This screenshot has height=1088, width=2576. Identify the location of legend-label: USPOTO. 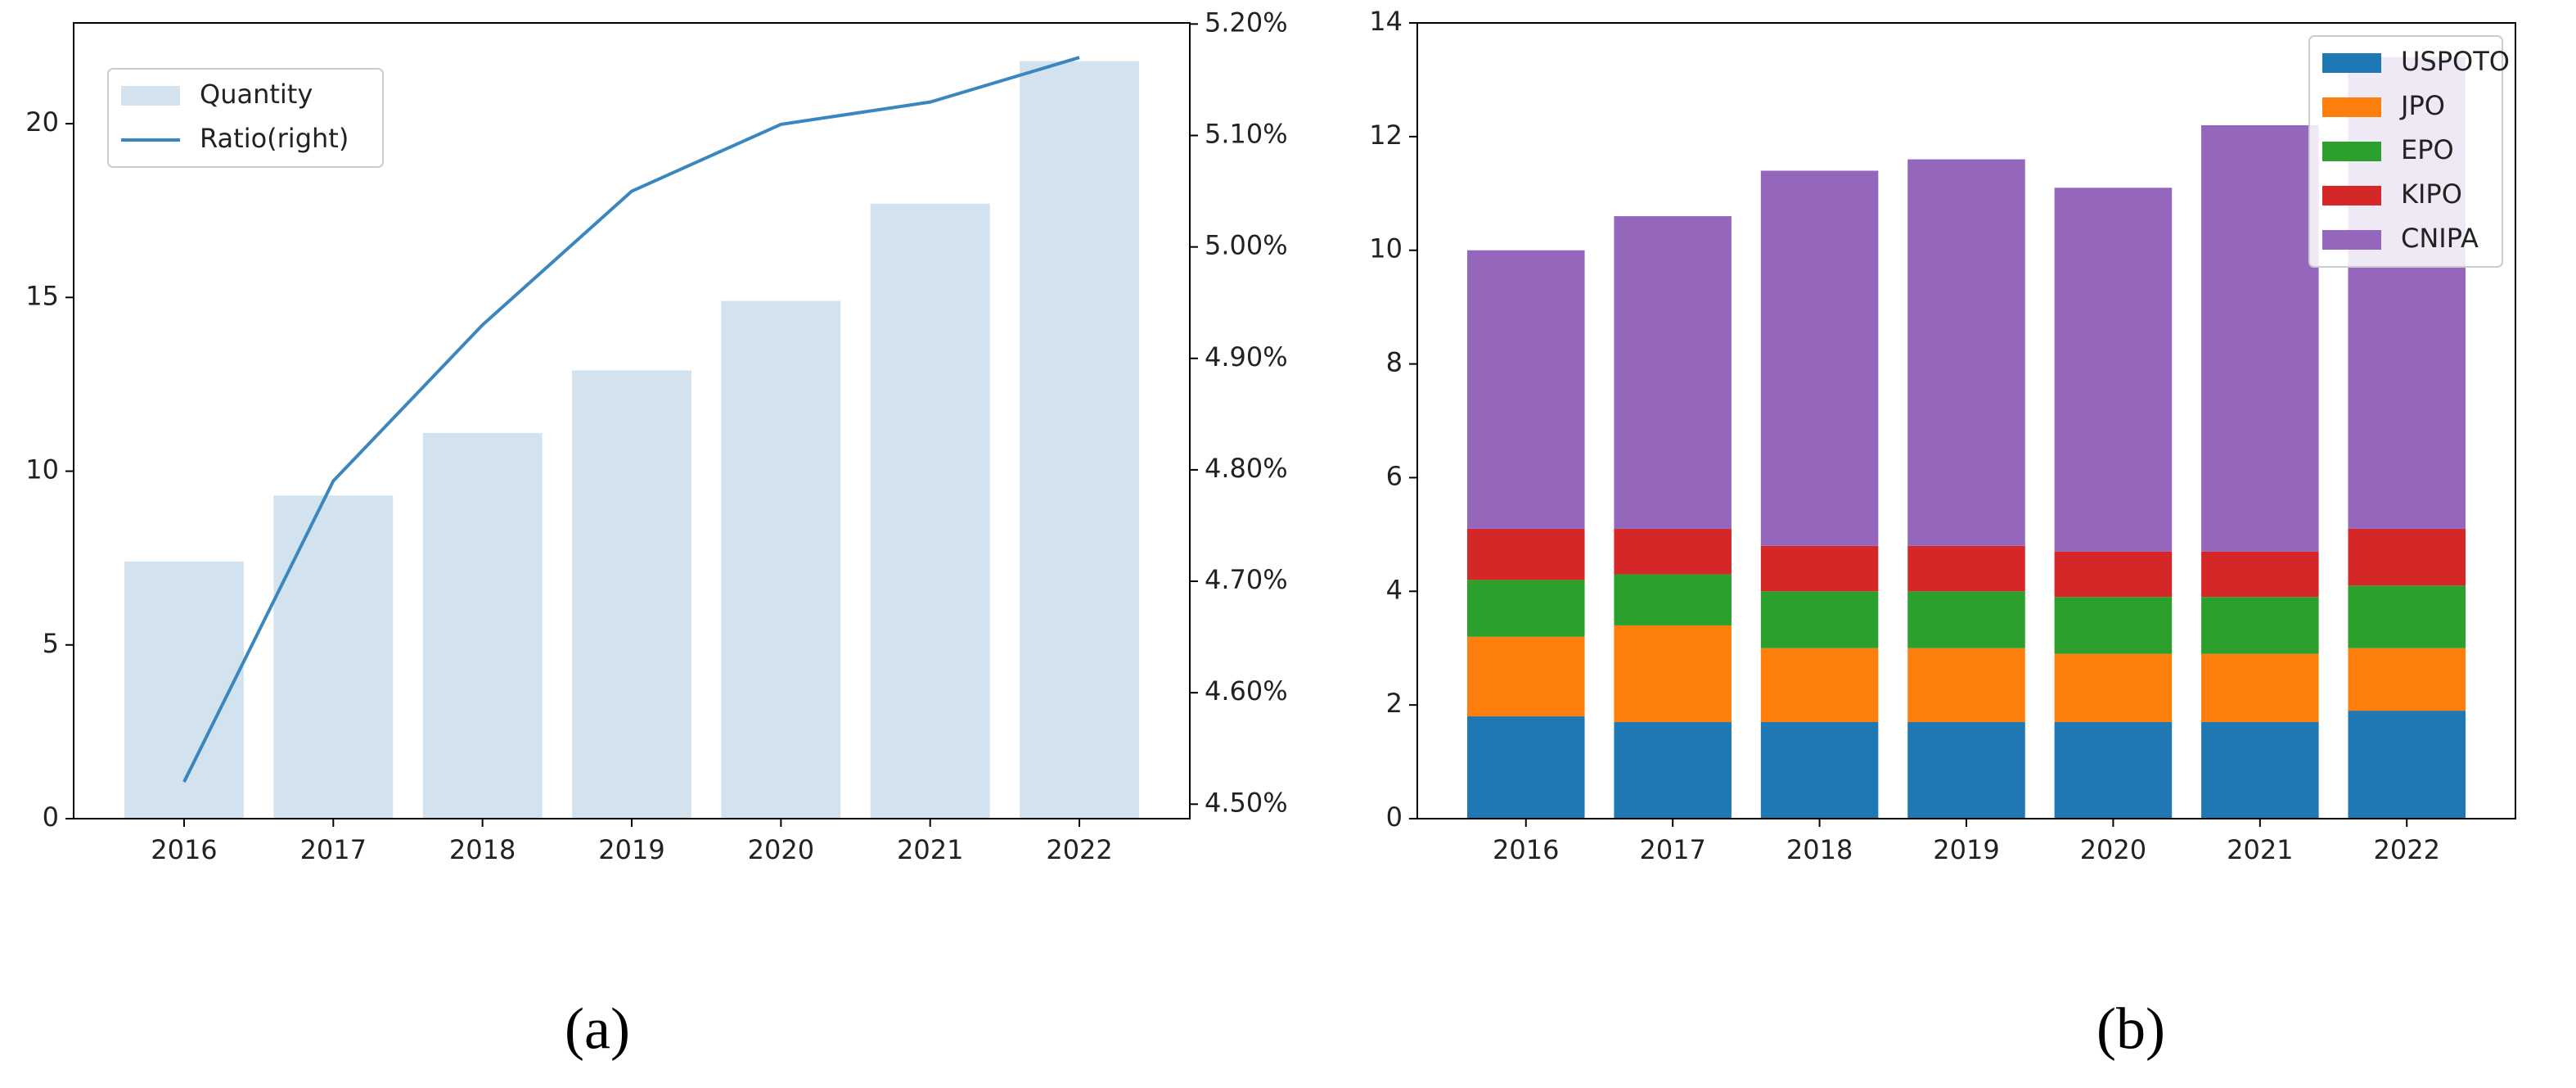
(2455, 61).